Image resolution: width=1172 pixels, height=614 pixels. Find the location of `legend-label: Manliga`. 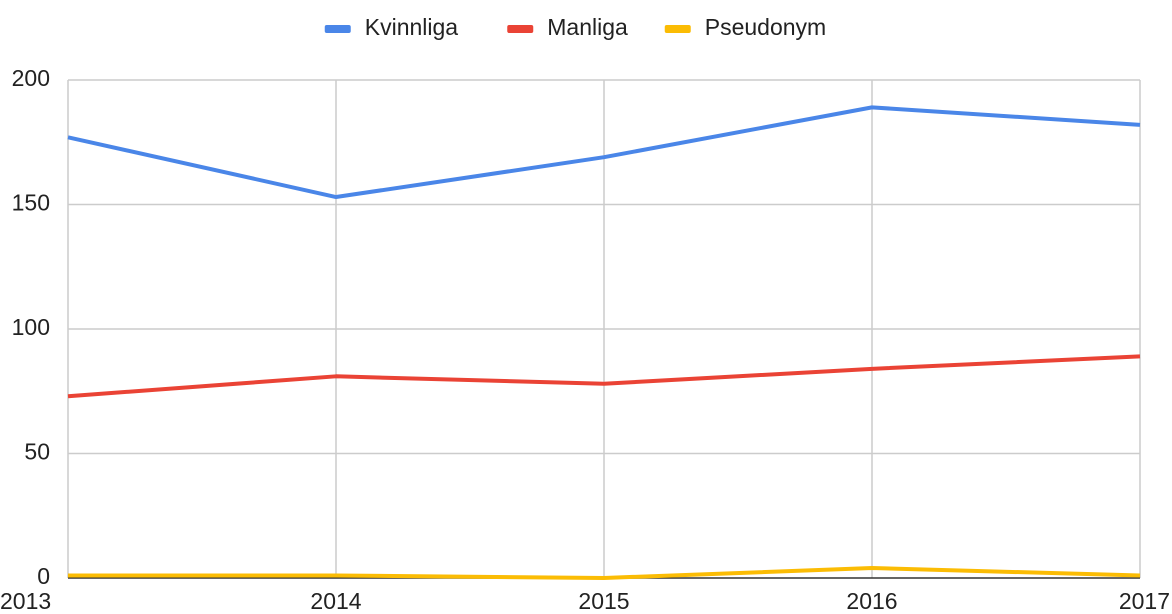

legend-label: Manliga is located at coordinates (587, 27).